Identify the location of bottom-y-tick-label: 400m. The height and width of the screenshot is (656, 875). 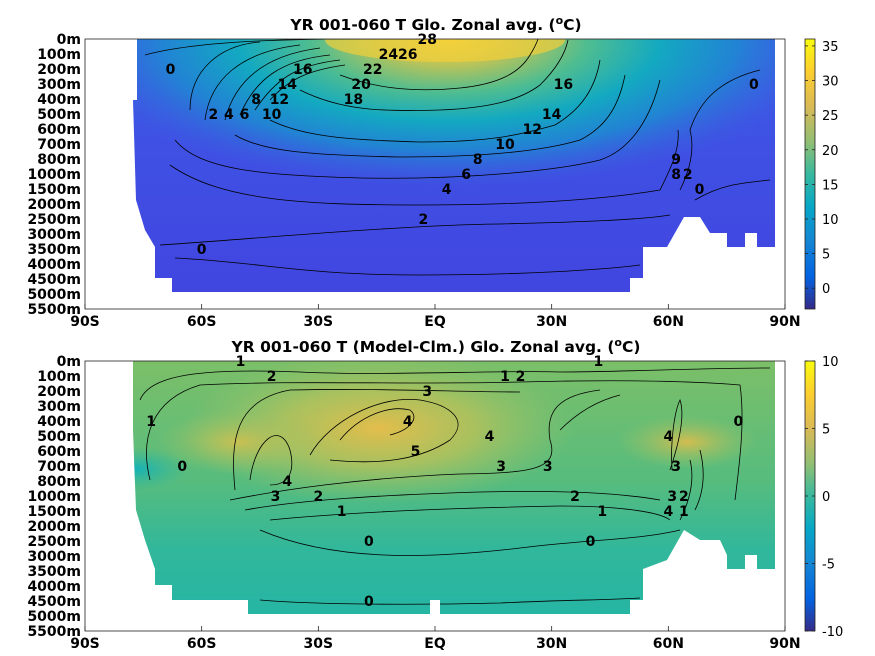
(59, 422).